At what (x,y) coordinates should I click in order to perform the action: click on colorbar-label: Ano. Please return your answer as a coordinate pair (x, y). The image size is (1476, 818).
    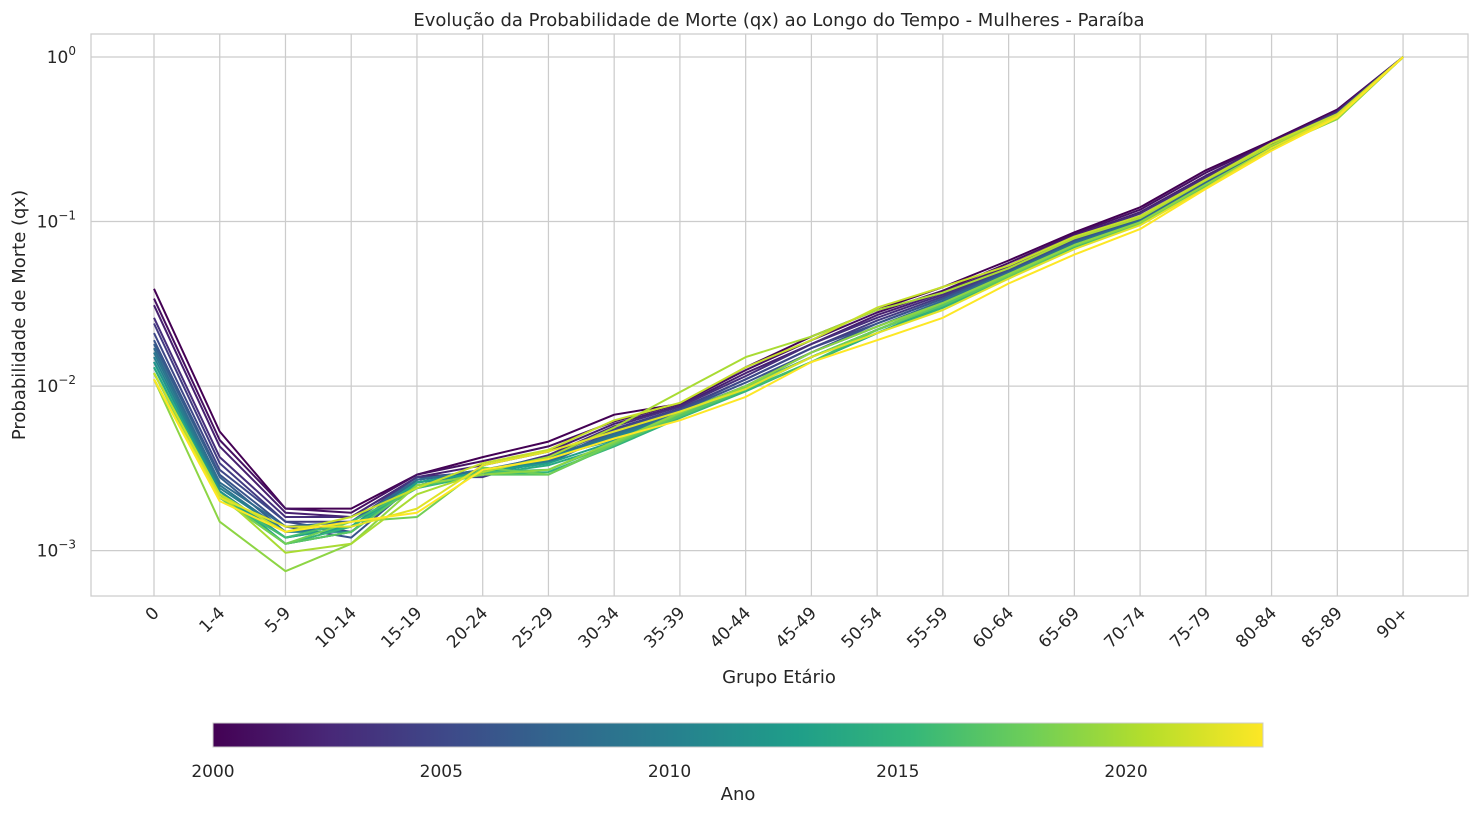
    Looking at the image, I should click on (738, 794).